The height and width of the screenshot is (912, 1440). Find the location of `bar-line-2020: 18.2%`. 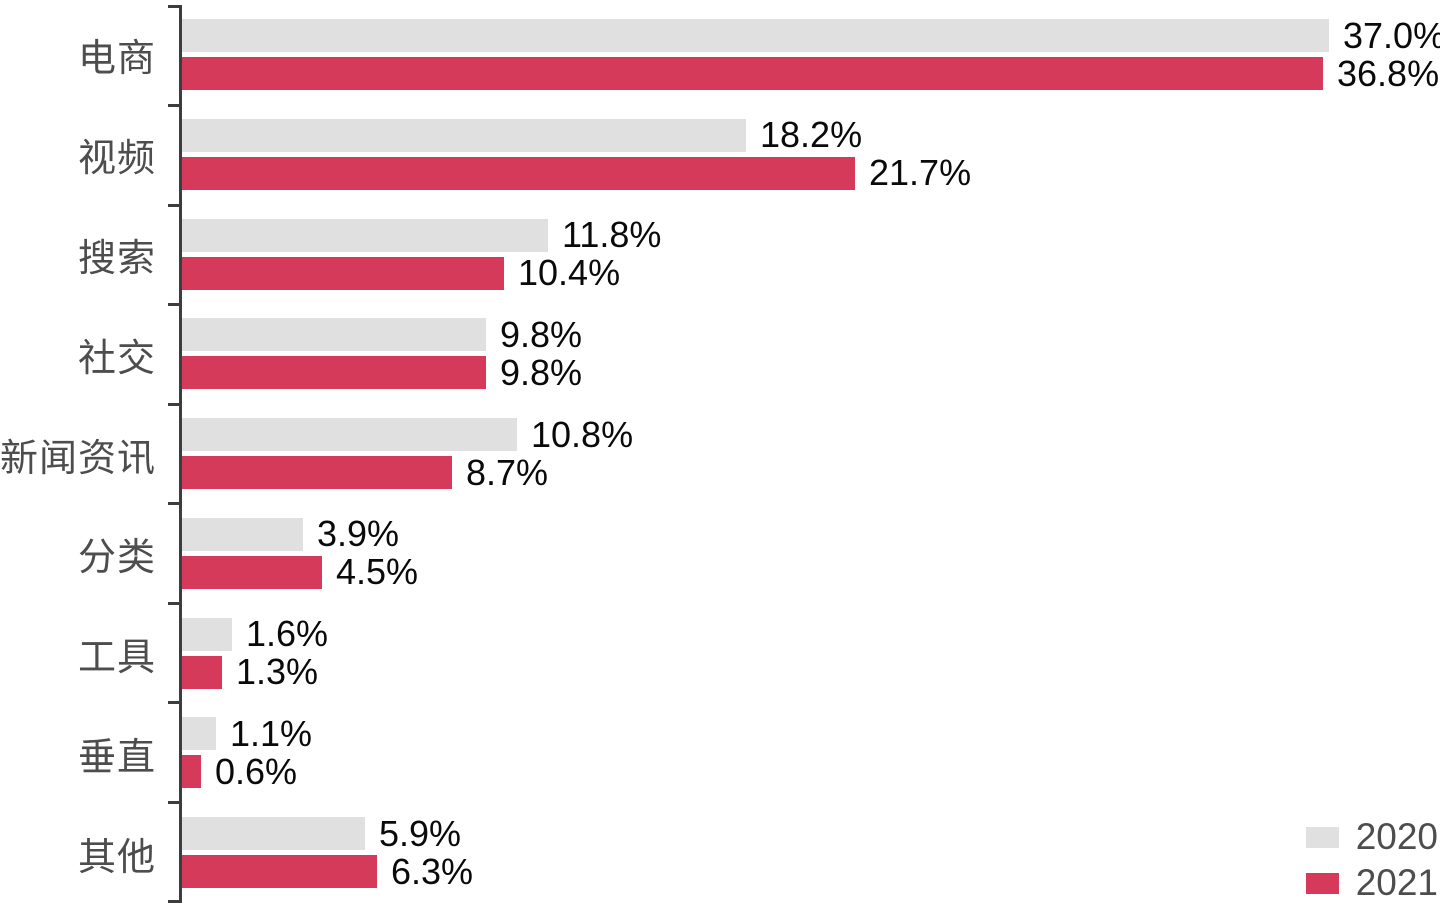

bar-line-2020: 18.2% is located at coordinates (522, 134).